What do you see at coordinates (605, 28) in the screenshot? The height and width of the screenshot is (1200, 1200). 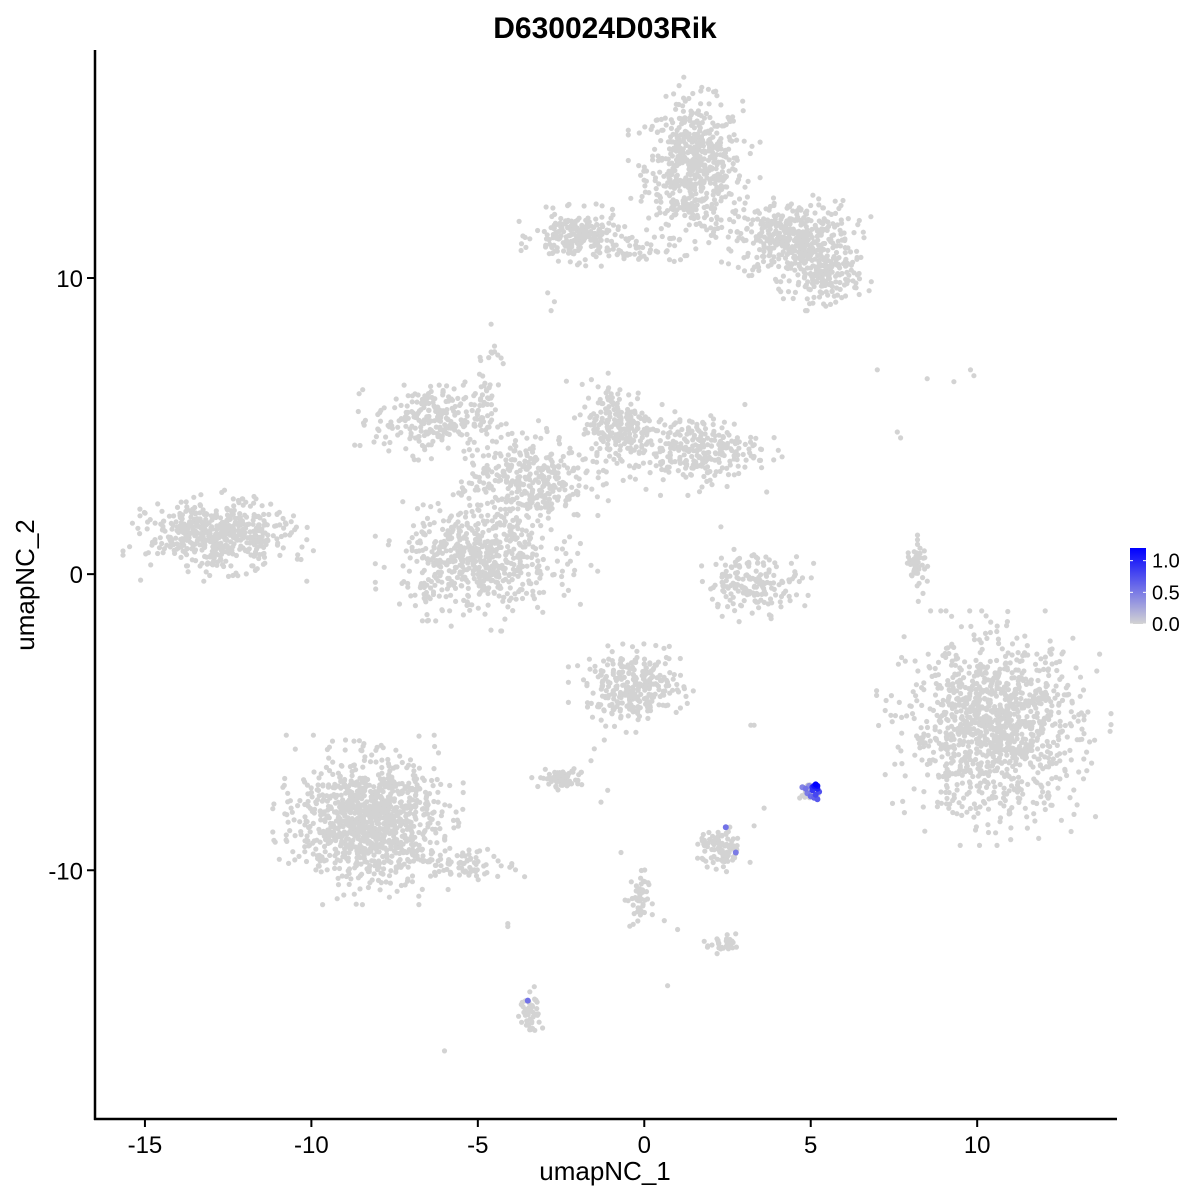 I see `chart-title: D630024D03Rik` at bounding box center [605, 28].